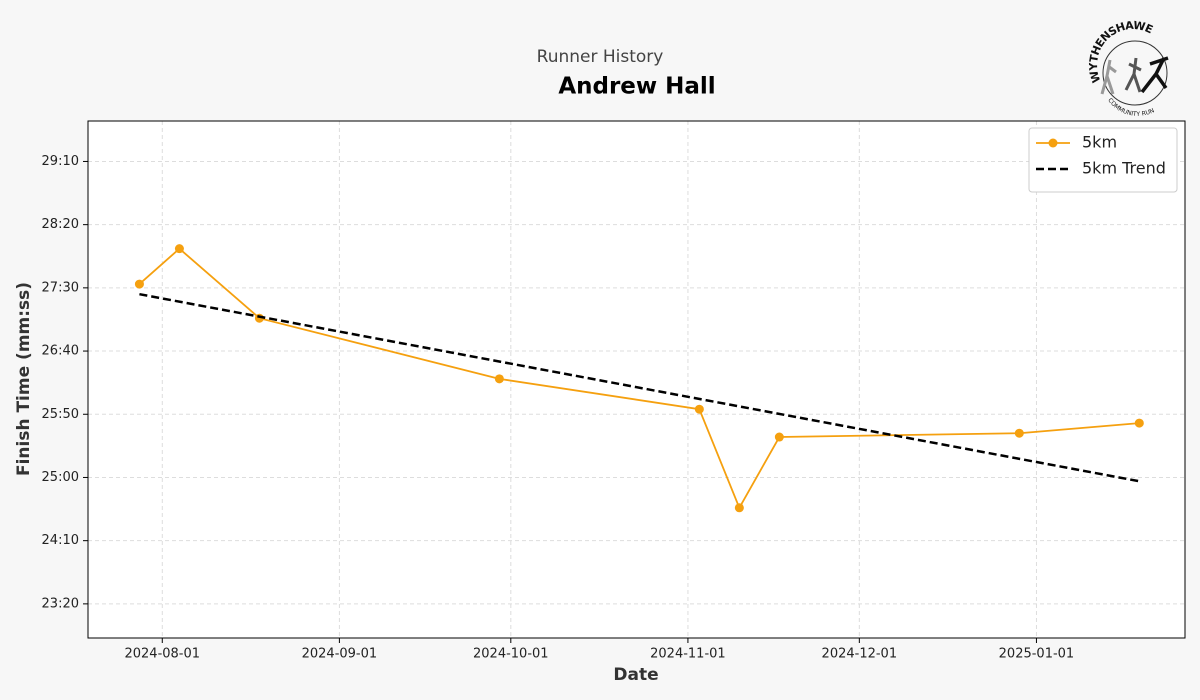  I want to click on chart-title: Andrew Hall, so click(636, 87).